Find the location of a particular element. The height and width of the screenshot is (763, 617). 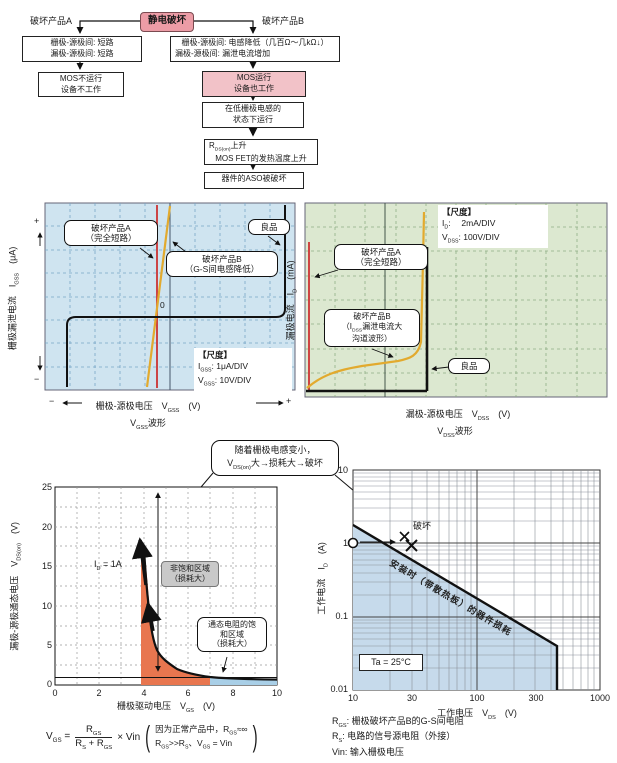

trace-product-b-dss is located at coordinates (366, 300).